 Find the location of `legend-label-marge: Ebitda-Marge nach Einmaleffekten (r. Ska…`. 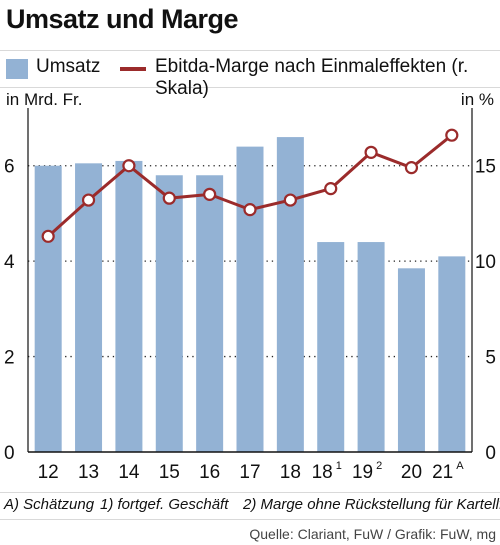

legend-label-marge: Ebitda-Marge nach Einmaleffekten (r. Ska… is located at coordinates (312, 77).